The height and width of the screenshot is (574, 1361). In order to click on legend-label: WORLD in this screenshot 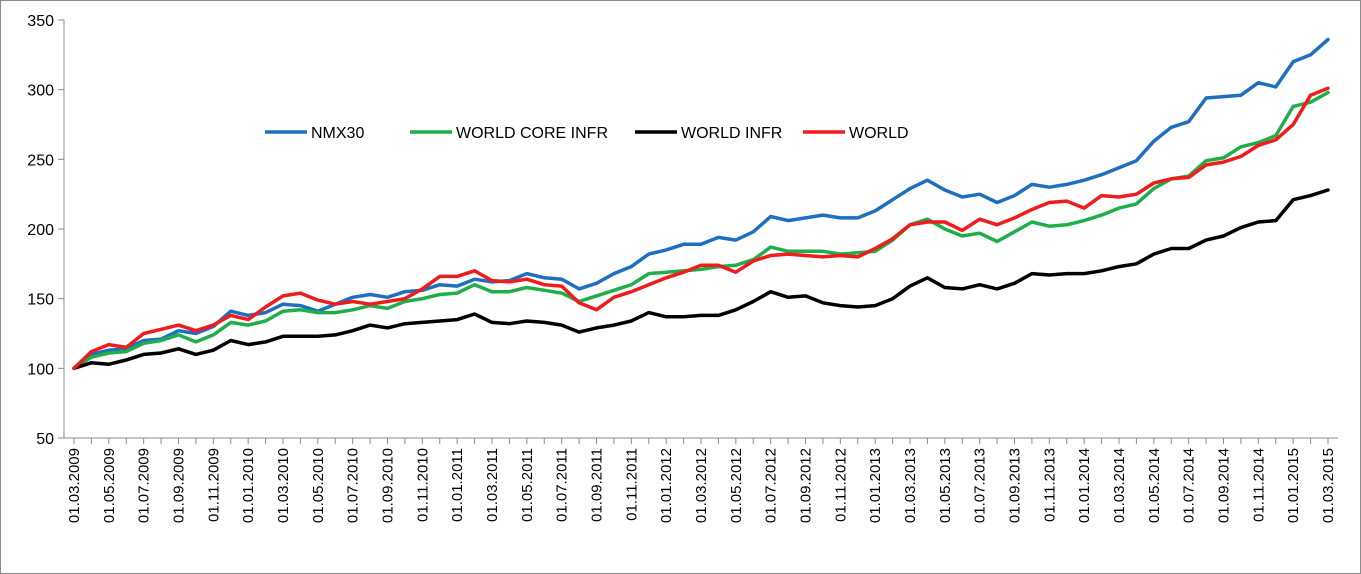, I will do `click(879, 133)`.